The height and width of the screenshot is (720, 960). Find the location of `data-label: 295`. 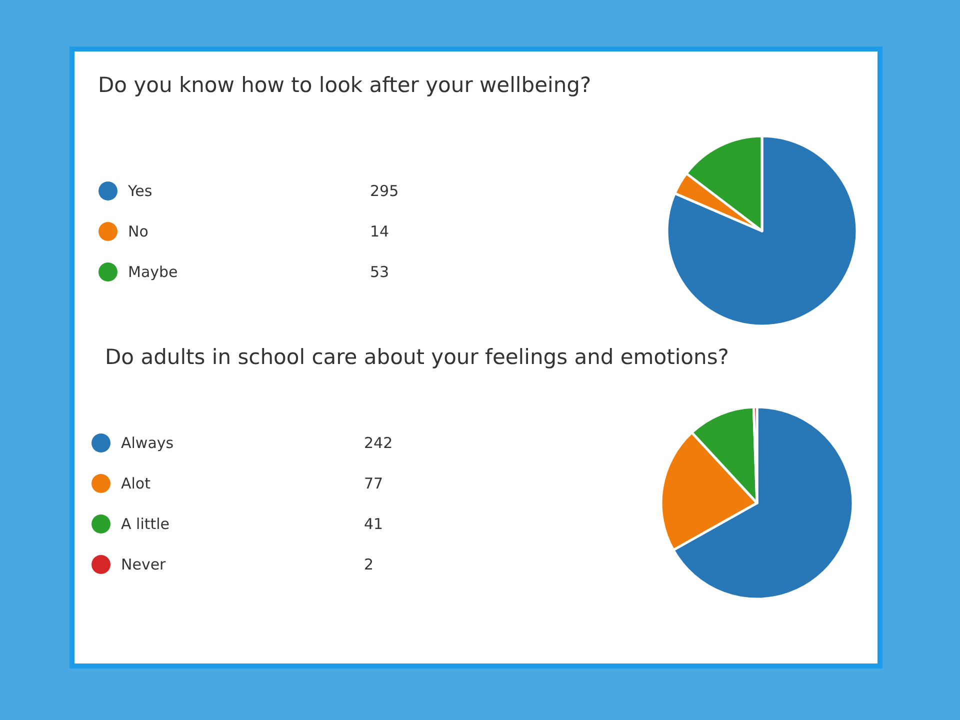

data-label: 295 is located at coordinates (384, 191).